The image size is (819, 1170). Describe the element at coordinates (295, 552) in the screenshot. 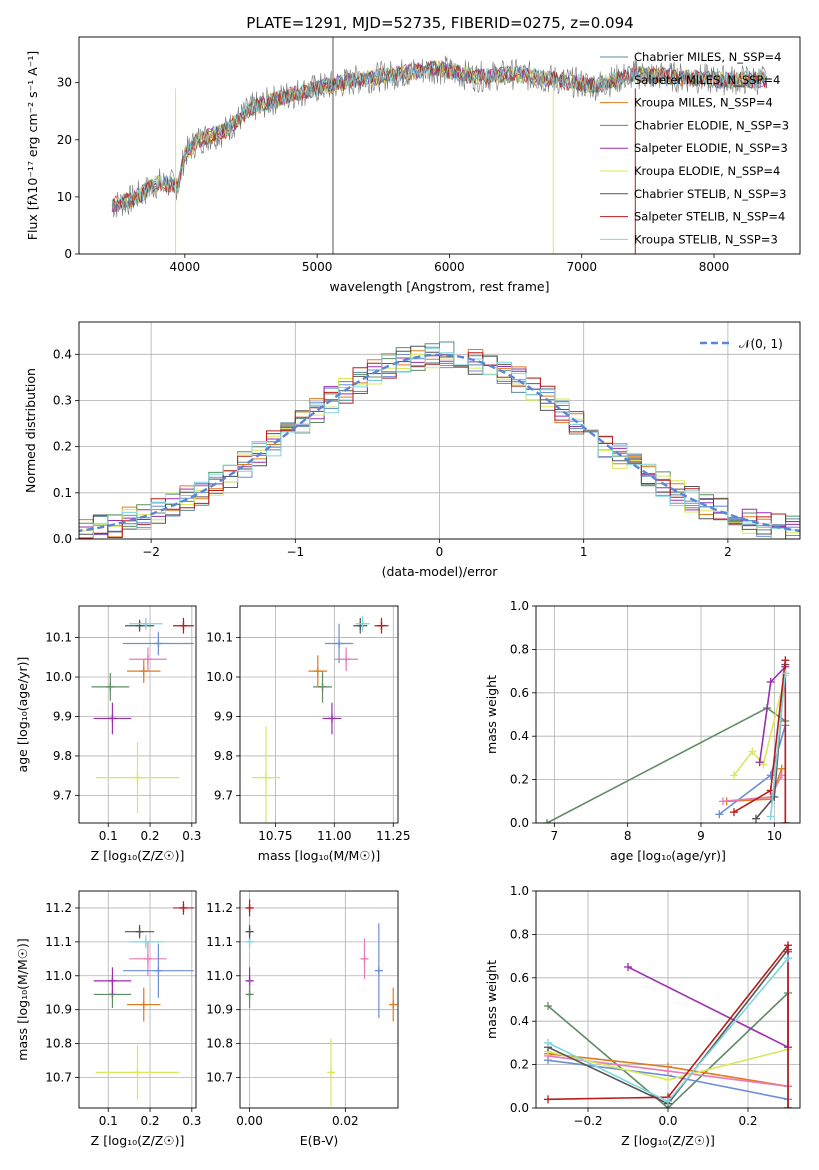

I see `x-tick-label: −1` at that location.